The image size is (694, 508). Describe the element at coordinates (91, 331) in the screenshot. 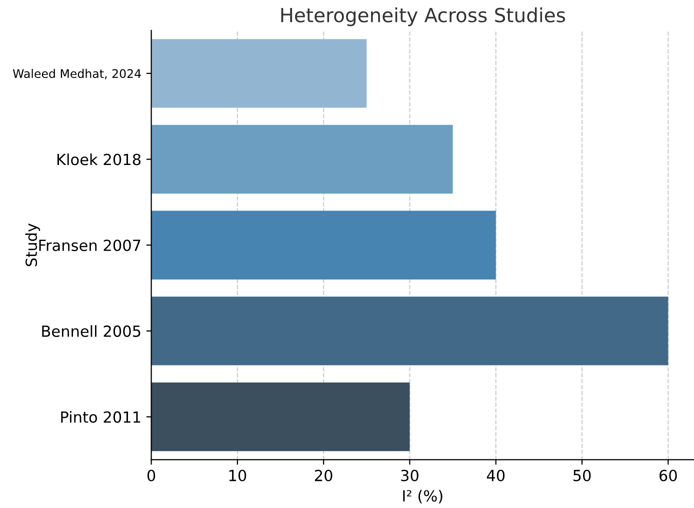

I see `y-tick-label: Bennell 2005` at that location.